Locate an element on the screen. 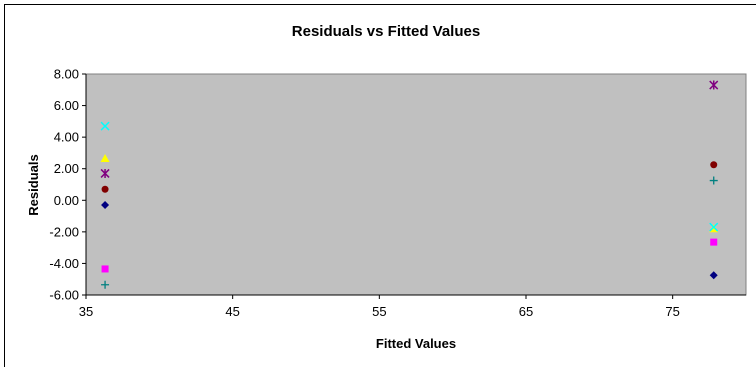 The height and width of the screenshot is (367, 756). data-point-triangle is located at coordinates (105, 157).